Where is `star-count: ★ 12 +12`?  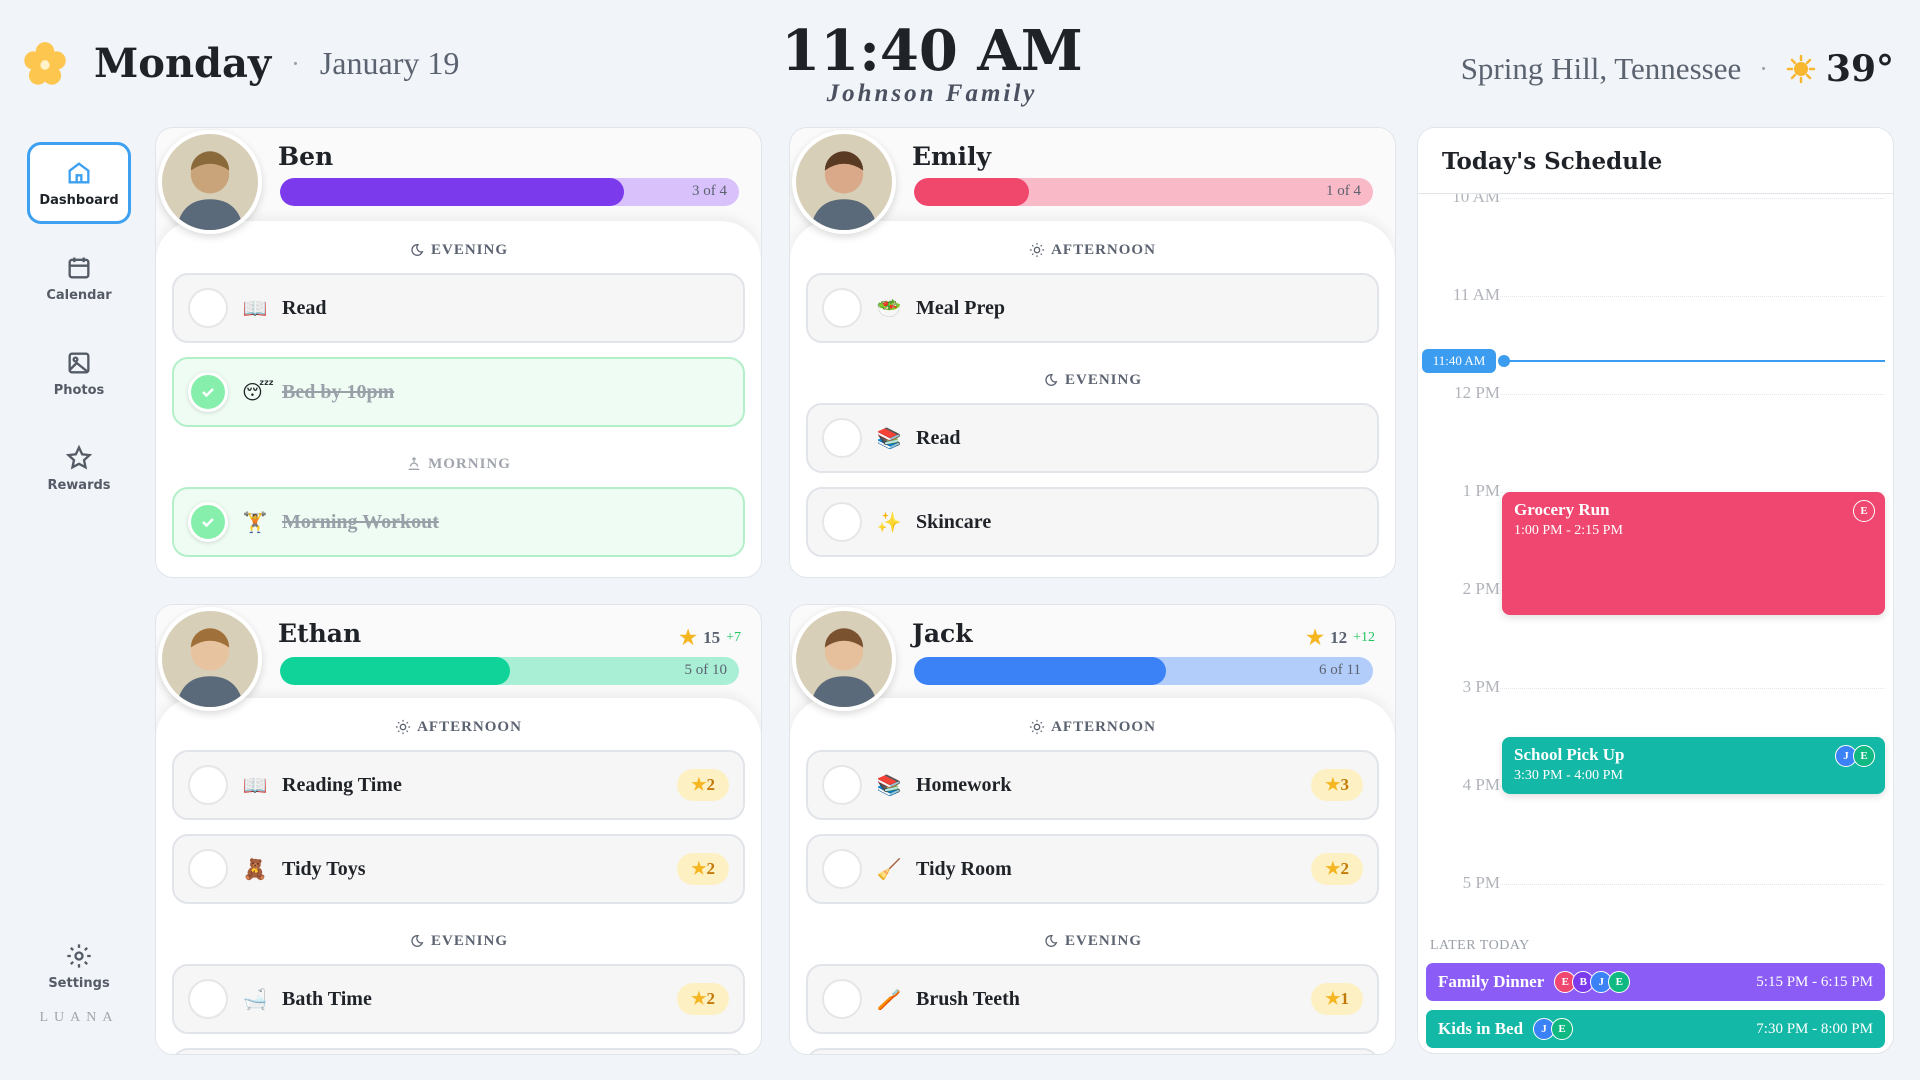 star-count: ★ 12 +12 is located at coordinates (1340, 637).